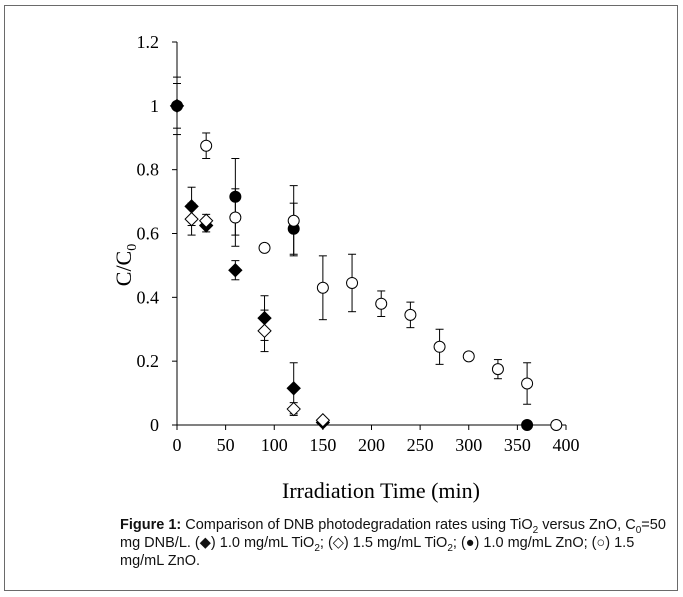  I want to click on x-tick-label: 50, so click(226, 445).